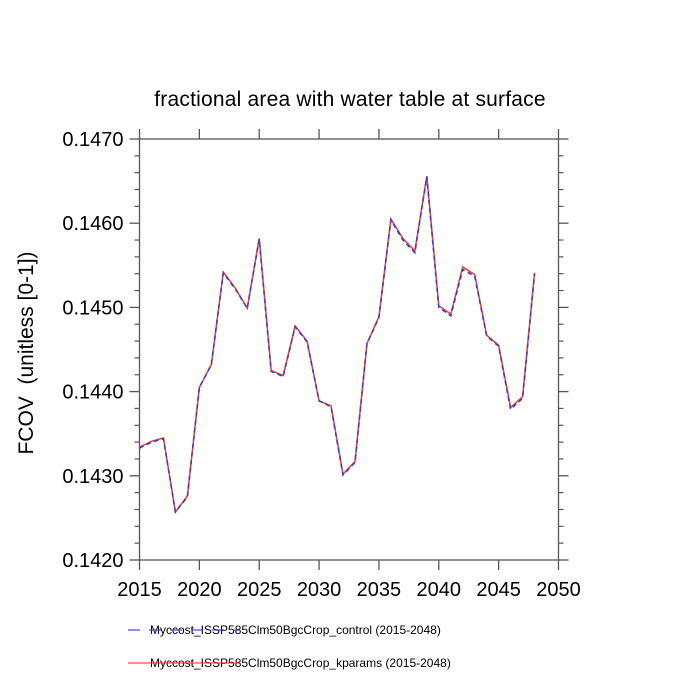 The image size is (700, 700). I want to click on x-tick-label: 2025, so click(259, 590).